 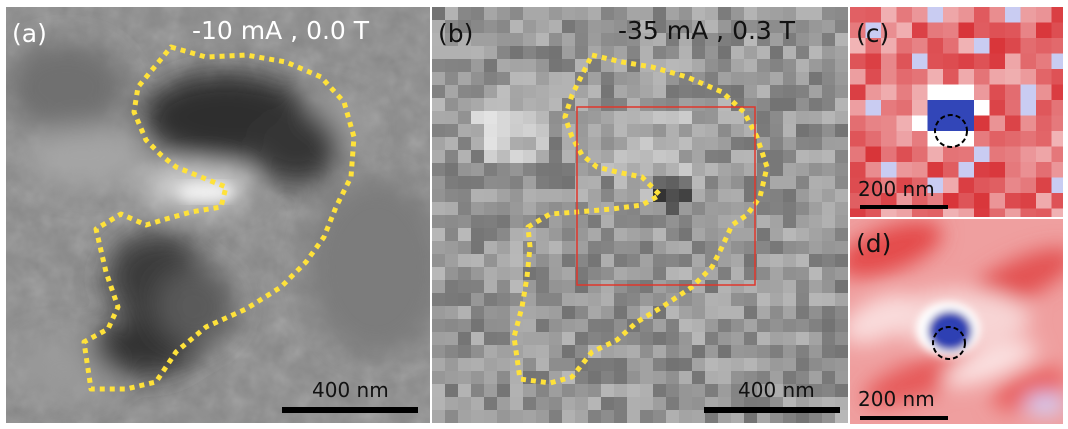 I want to click on scale-bar-d, so click(x=904, y=418).